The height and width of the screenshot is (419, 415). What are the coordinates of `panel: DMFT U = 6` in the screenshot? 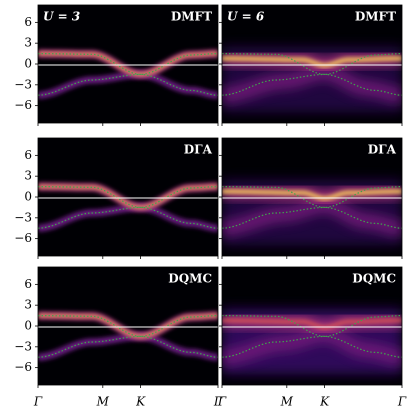 It's located at (311, 65).